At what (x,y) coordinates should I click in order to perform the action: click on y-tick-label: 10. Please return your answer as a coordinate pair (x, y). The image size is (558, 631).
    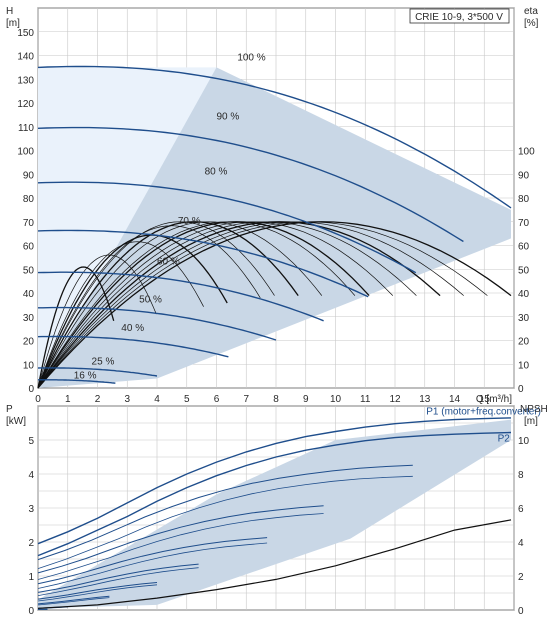
    Looking at the image, I should click on (29, 365).